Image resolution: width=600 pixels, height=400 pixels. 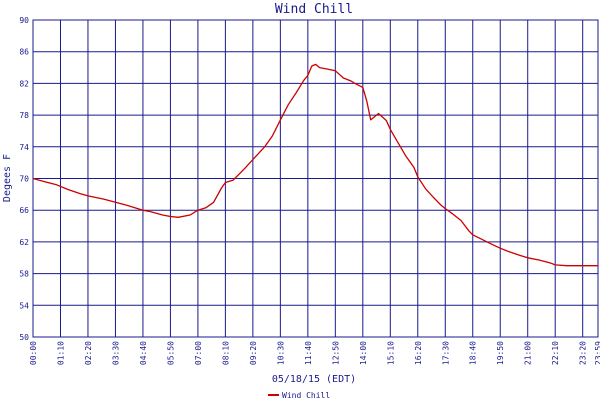 I want to click on x-tick-label: 23:20, so click(x=583, y=353).